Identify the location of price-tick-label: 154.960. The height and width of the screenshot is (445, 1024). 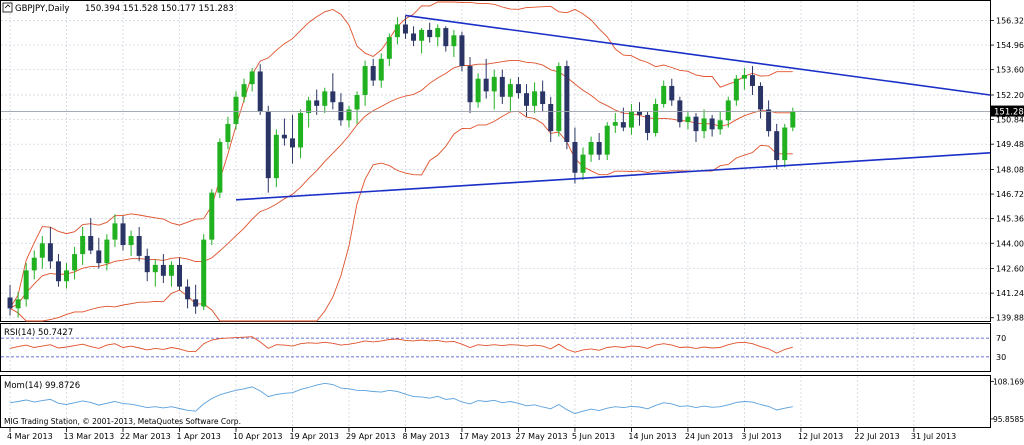
(1010, 45).